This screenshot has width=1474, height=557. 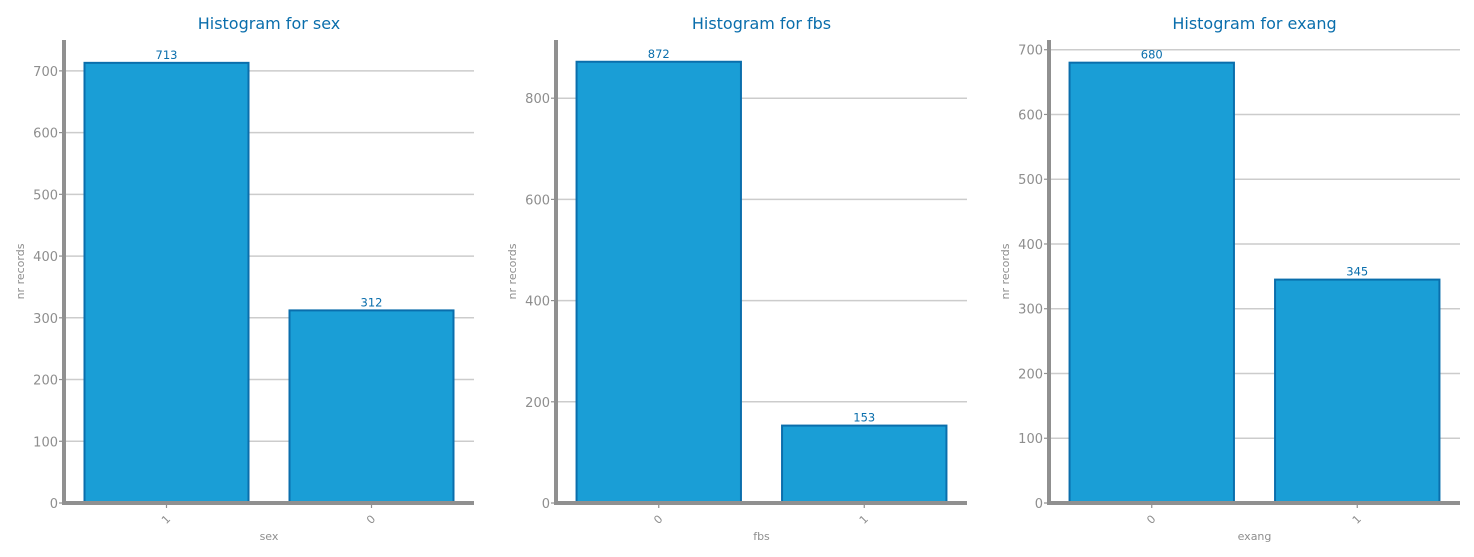 What do you see at coordinates (269, 536) in the screenshot?
I see `x-axis-label: sex` at bounding box center [269, 536].